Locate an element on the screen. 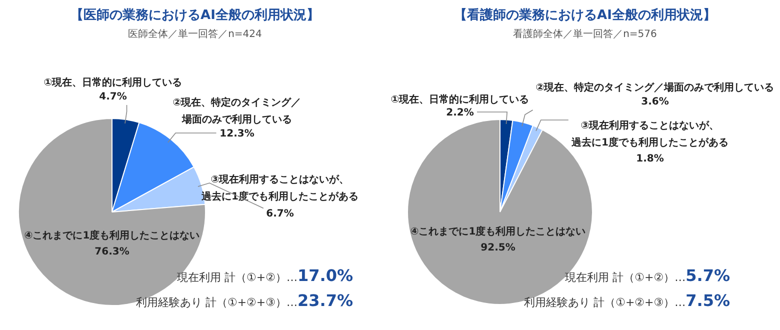 The image size is (780, 330). data-label: 92.5% is located at coordinates (498, 248).